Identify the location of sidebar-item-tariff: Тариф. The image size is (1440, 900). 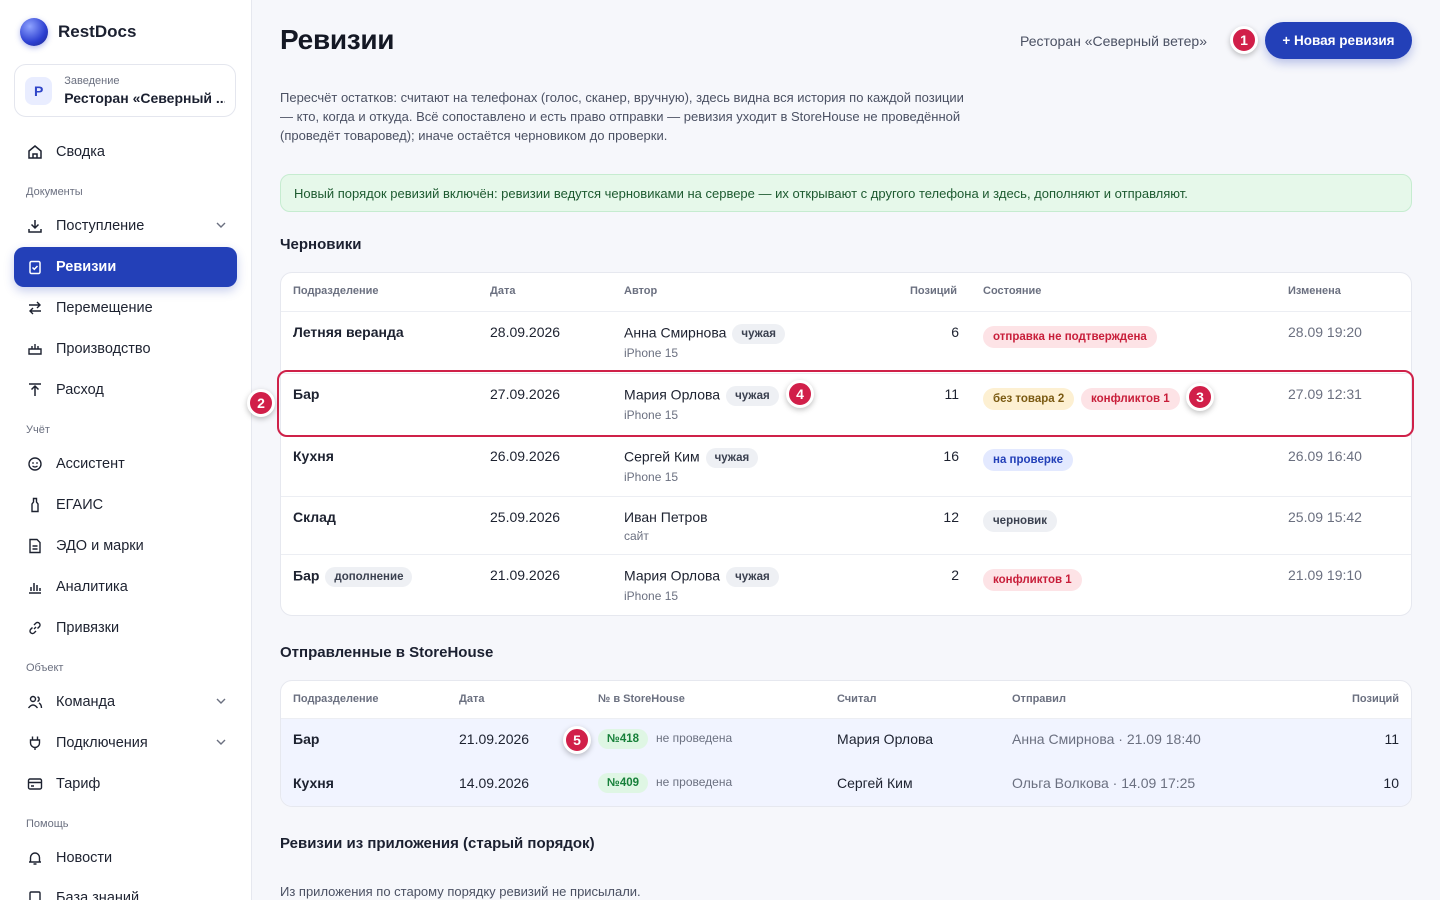
(125, 784).